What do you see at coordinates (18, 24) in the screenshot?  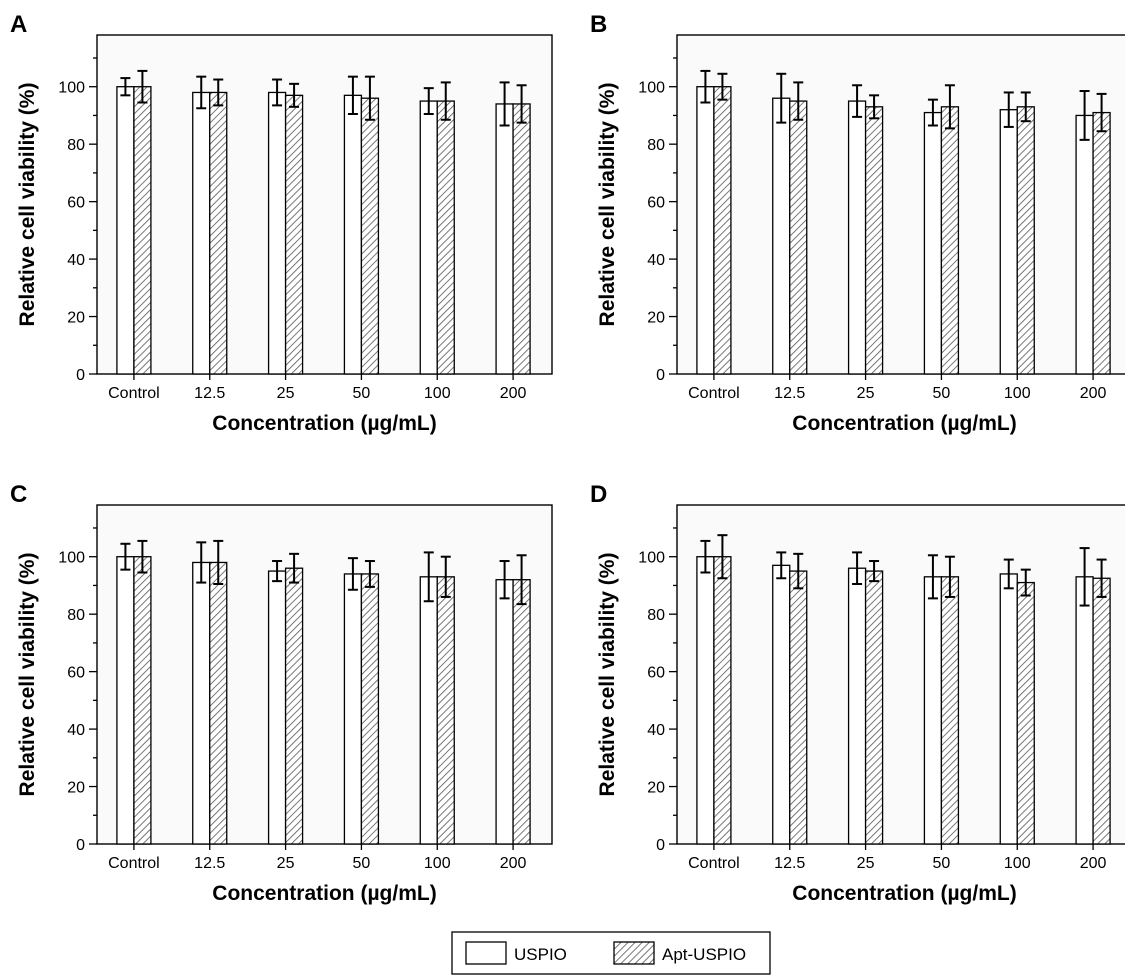 I see `panel-letter: A` at bounding box center [18, 24].